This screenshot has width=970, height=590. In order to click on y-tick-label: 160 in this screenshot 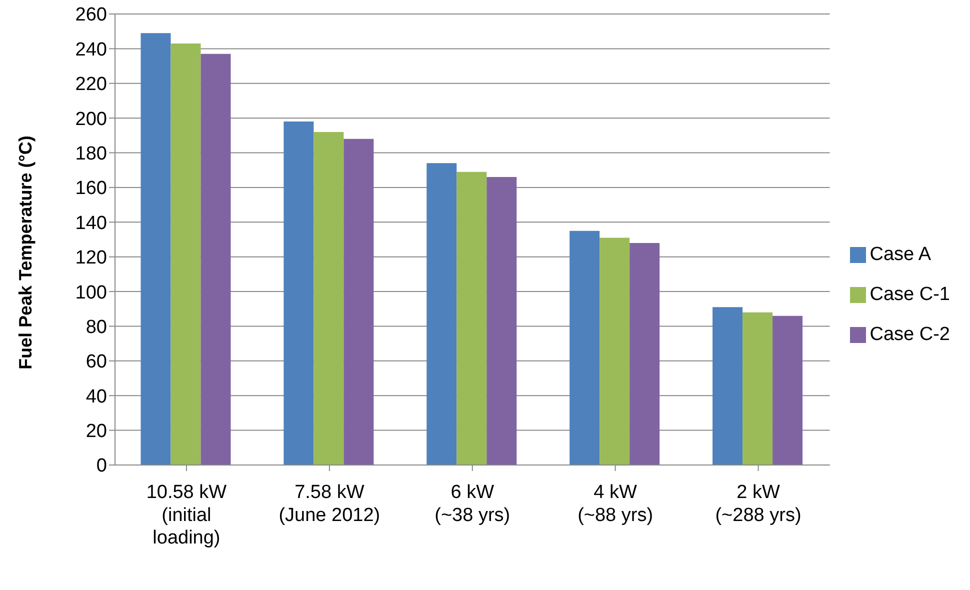, I will do `click(91, 189)`.